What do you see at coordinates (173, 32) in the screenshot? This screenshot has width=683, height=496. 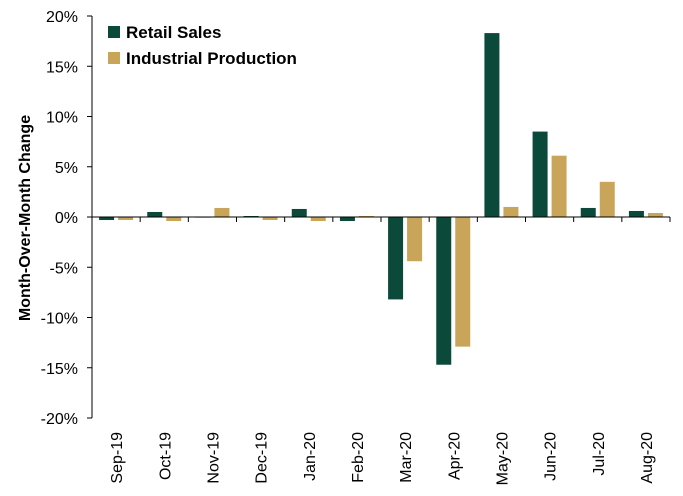 I see `legend-label: Retail Sales` at bounding box center [173, 32].